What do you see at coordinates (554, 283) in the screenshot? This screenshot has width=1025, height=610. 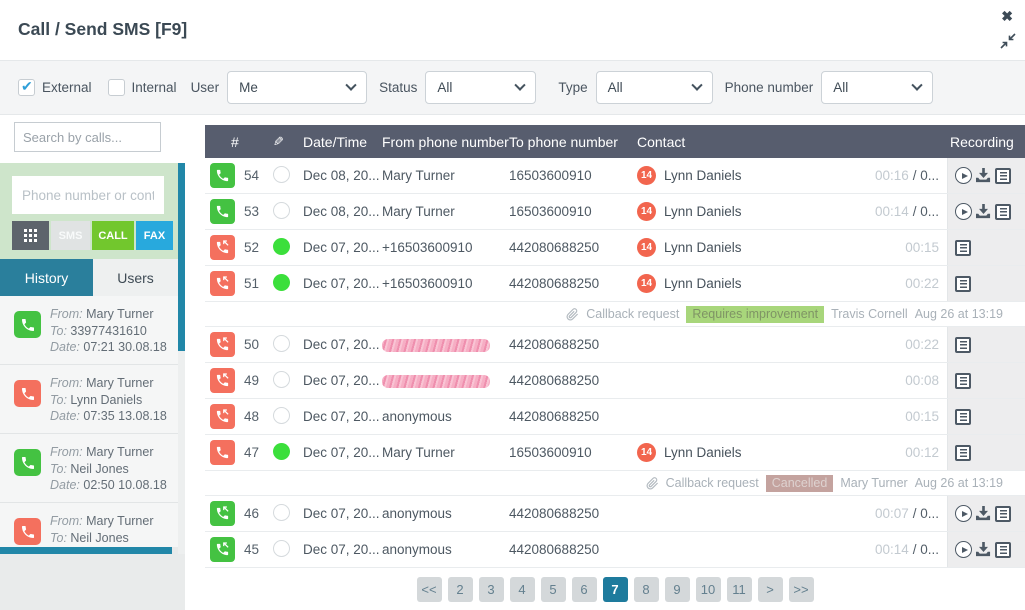 I see `call-to: 442080688250` at bounding box center [554, 283].